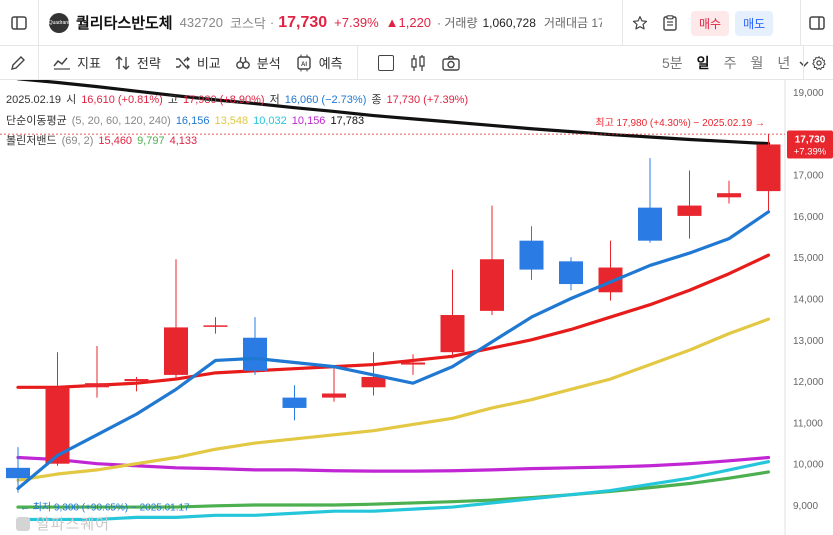 This screenshot has height=535, width=833. I want to click on ma-params: (5, 20, 60, 120, 240), so click(121, 121).